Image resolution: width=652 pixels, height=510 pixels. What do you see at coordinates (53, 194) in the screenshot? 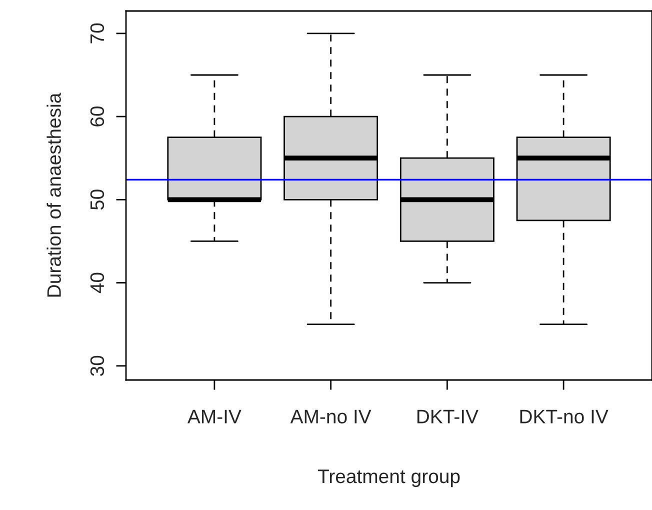
I see `y-axis-title: Duration of anaesthesia` at bounding box center [53, 194].